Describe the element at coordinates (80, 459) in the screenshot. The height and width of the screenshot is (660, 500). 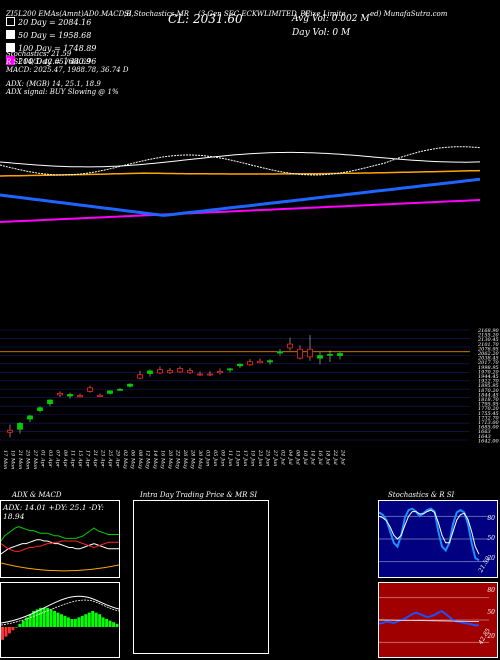
I see `date-tick-label: 15 Apr` at that location.